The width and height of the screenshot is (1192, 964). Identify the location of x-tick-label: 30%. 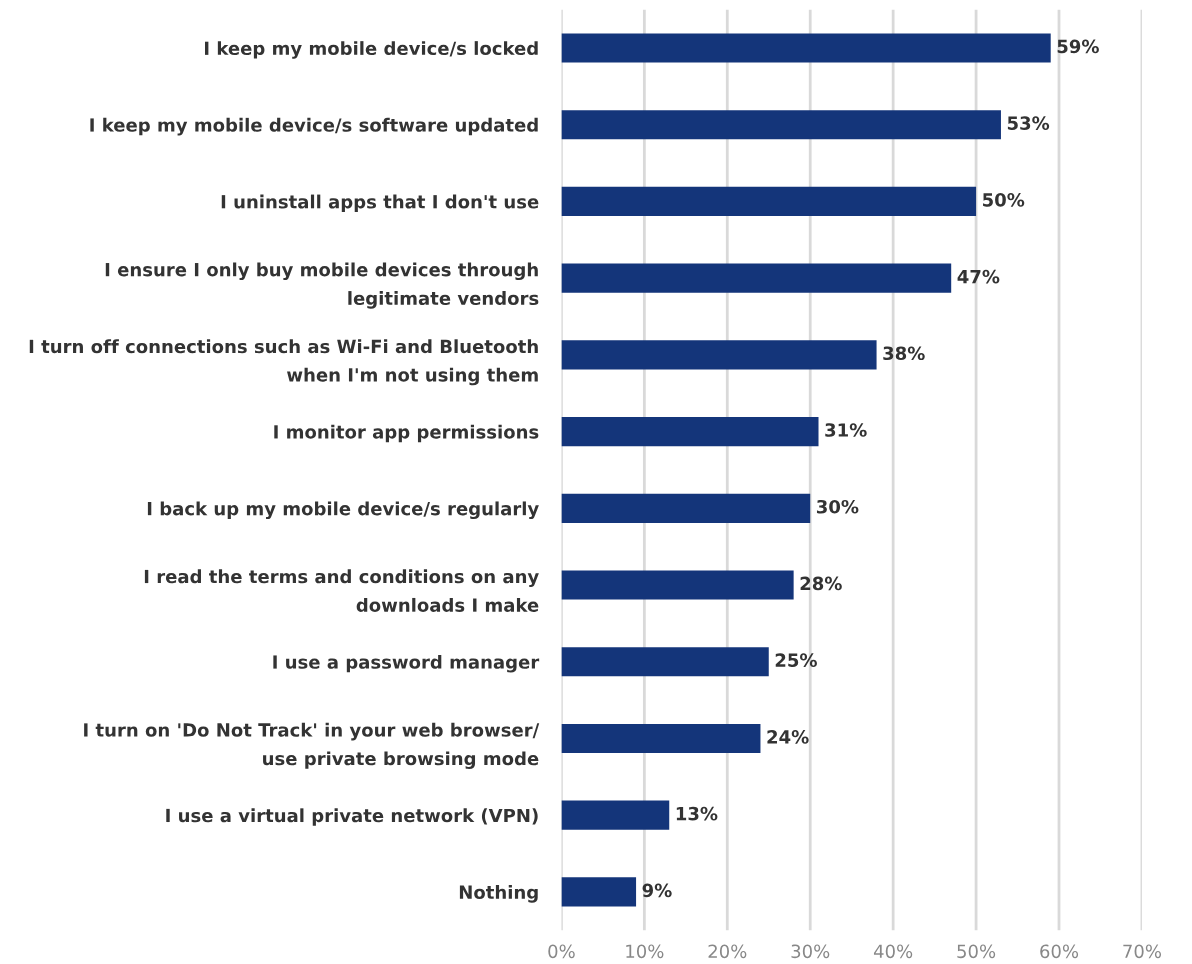
(810, 951).